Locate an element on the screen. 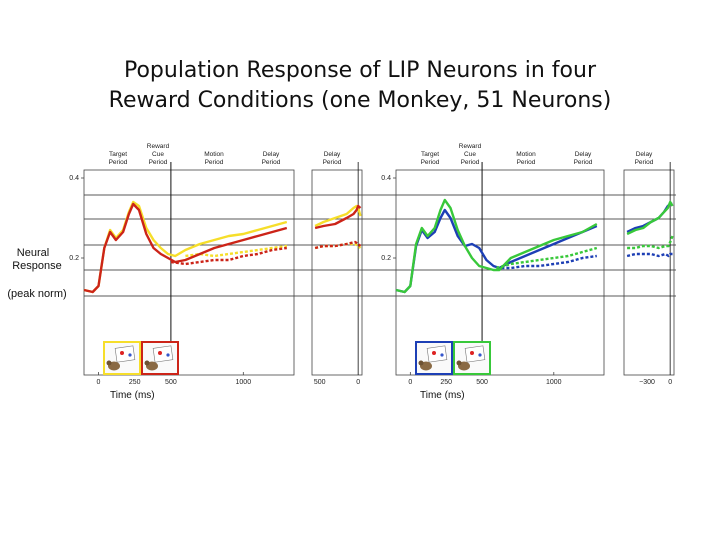  main-axes-box-right is located at coordinates (500, 272).